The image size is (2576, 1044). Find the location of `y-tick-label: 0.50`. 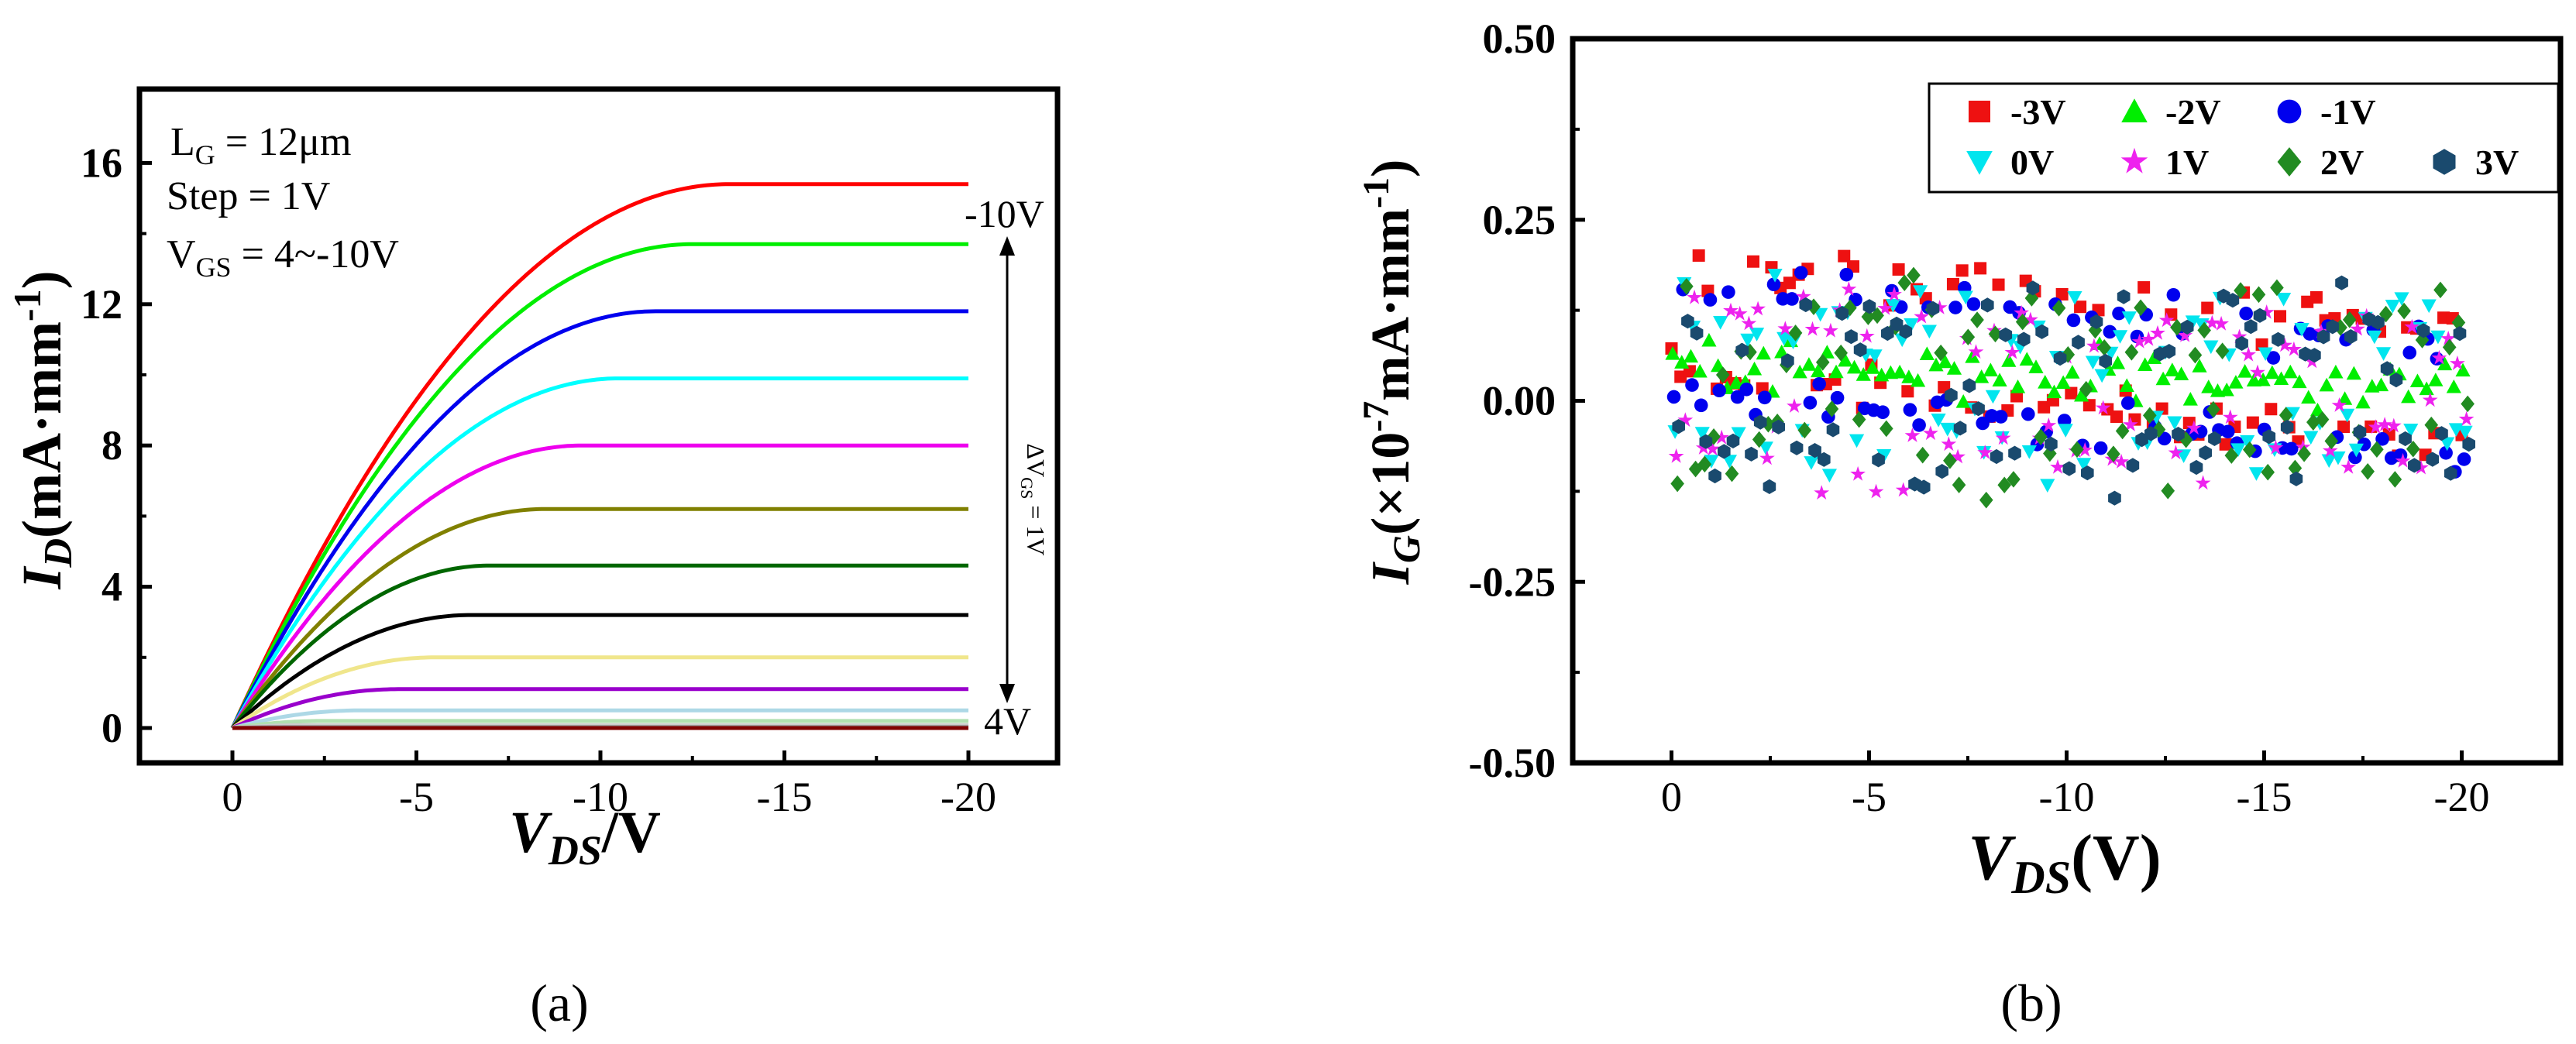

y-tick-label: 0.50 is located at coordinates (1519, 38).